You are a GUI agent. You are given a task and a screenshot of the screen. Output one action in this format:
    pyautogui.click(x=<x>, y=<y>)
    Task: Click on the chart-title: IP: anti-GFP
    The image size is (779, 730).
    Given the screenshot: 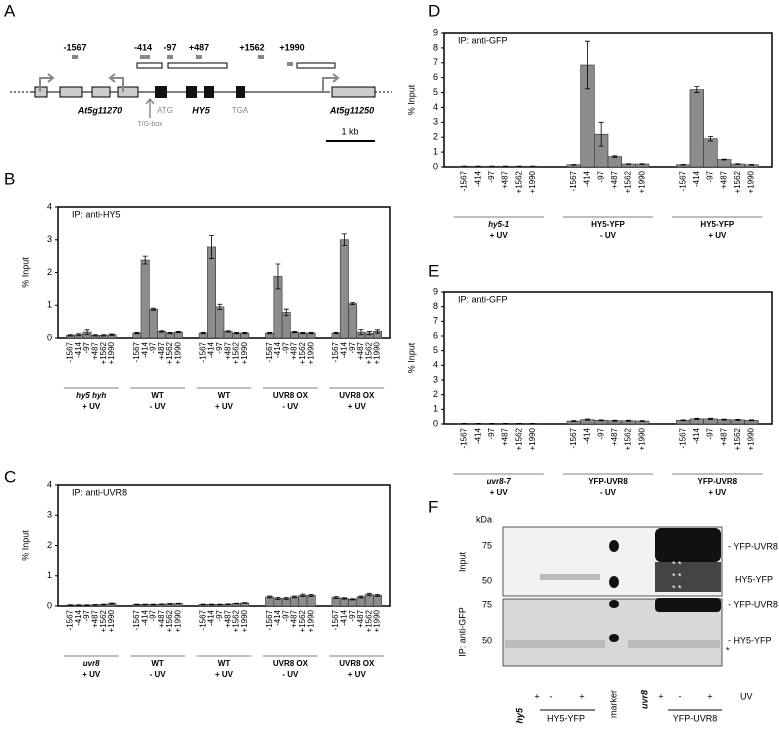 What is the action you would take?
    pyautogui.click(x=483, y=40)
    